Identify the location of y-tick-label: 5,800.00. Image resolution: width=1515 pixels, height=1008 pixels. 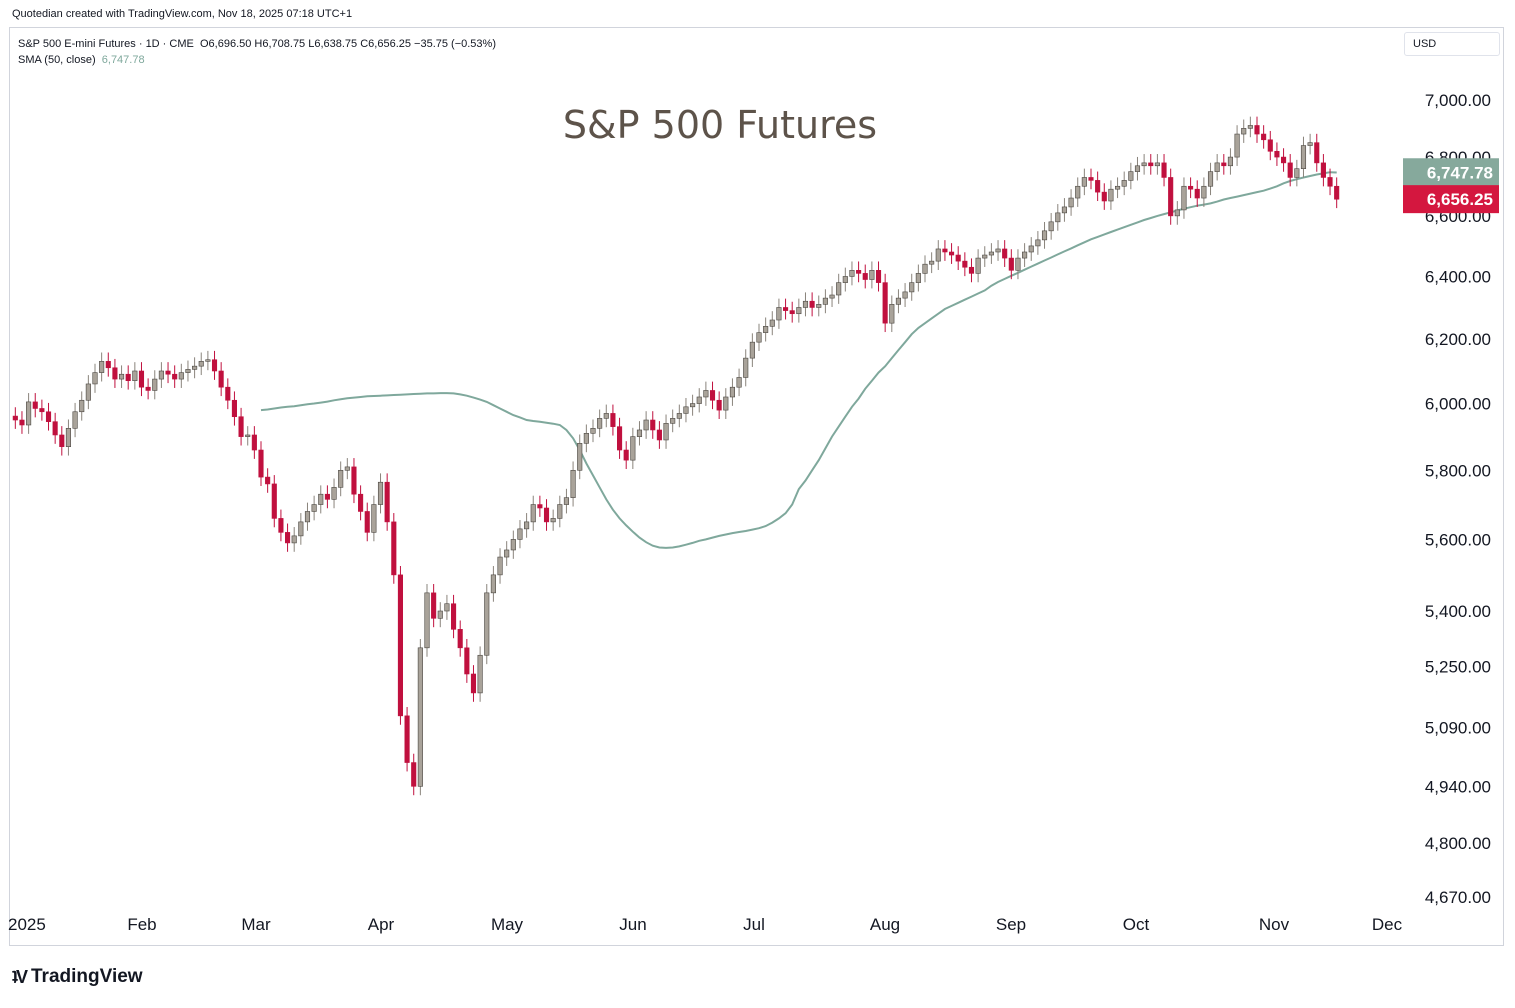
(1458, 470).